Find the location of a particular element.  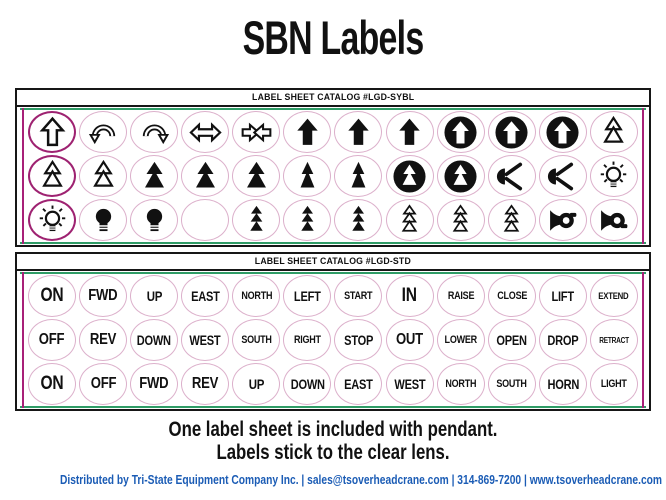

sticker-label: LEFT is located at coordinates (307, 296).